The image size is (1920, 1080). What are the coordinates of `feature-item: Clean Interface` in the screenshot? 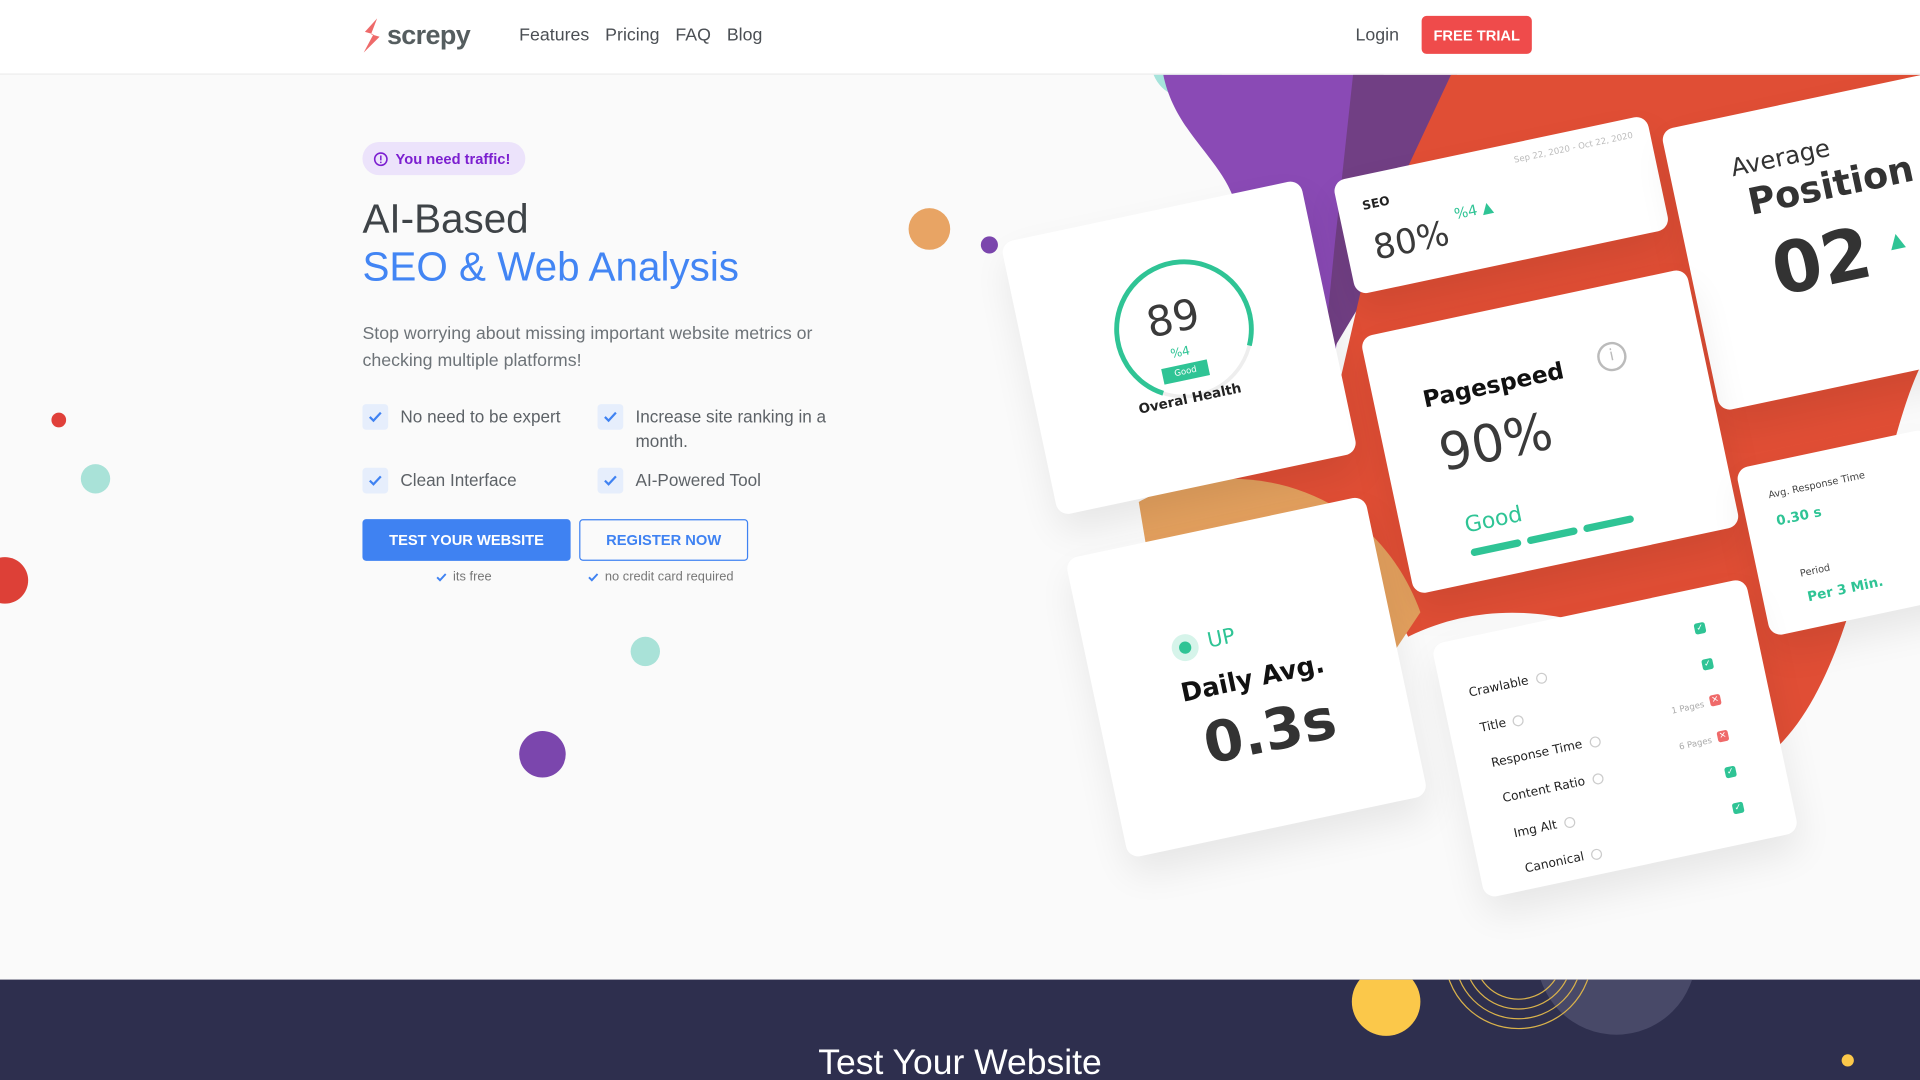 It's located at (472, 480).